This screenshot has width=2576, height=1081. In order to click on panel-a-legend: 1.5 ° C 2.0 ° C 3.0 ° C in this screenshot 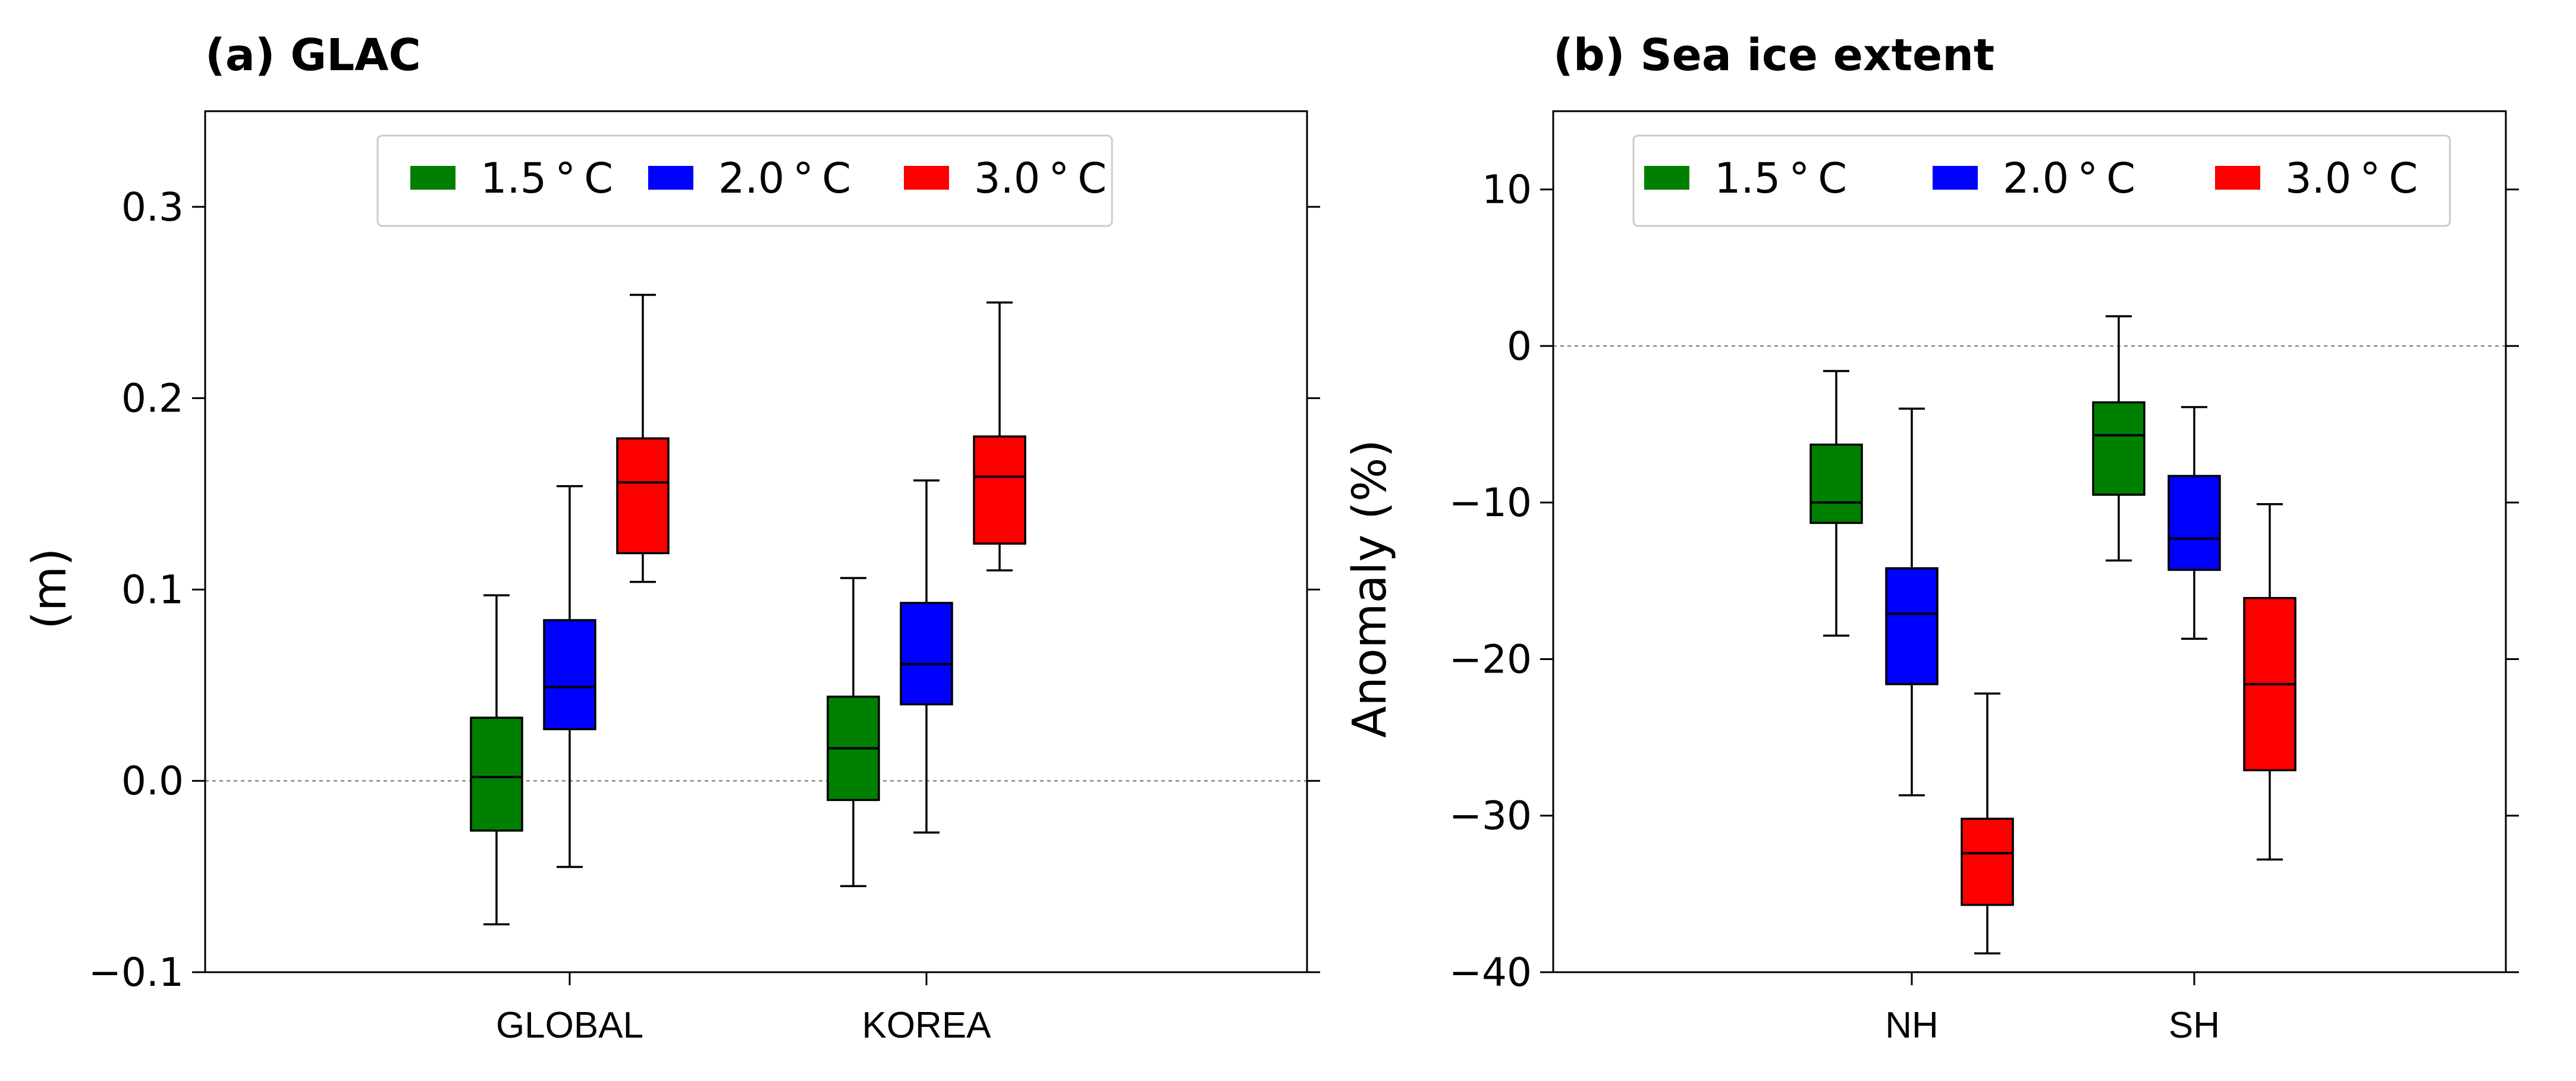, I will do `click(744, 180)`.